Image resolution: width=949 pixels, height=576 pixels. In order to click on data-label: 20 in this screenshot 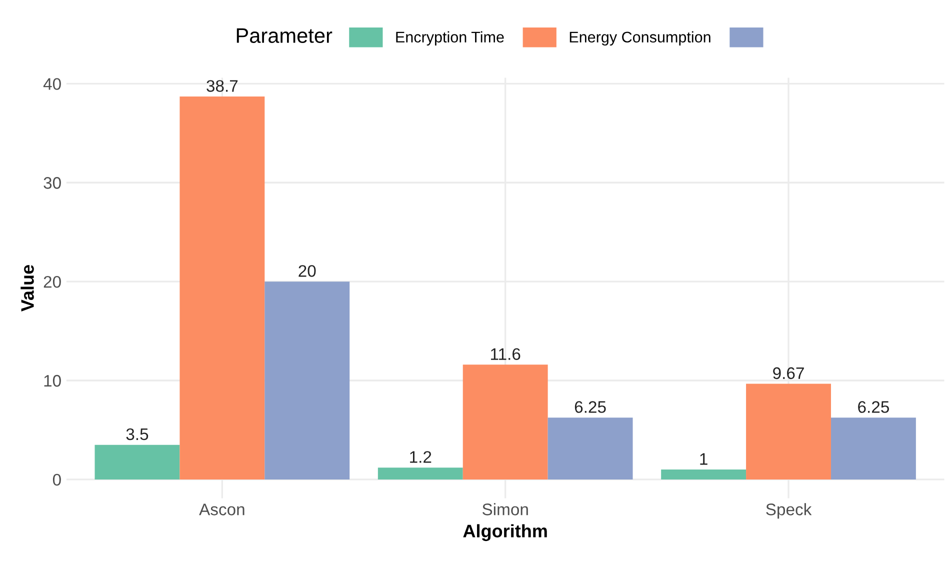, I will do `click(307, 271)`.